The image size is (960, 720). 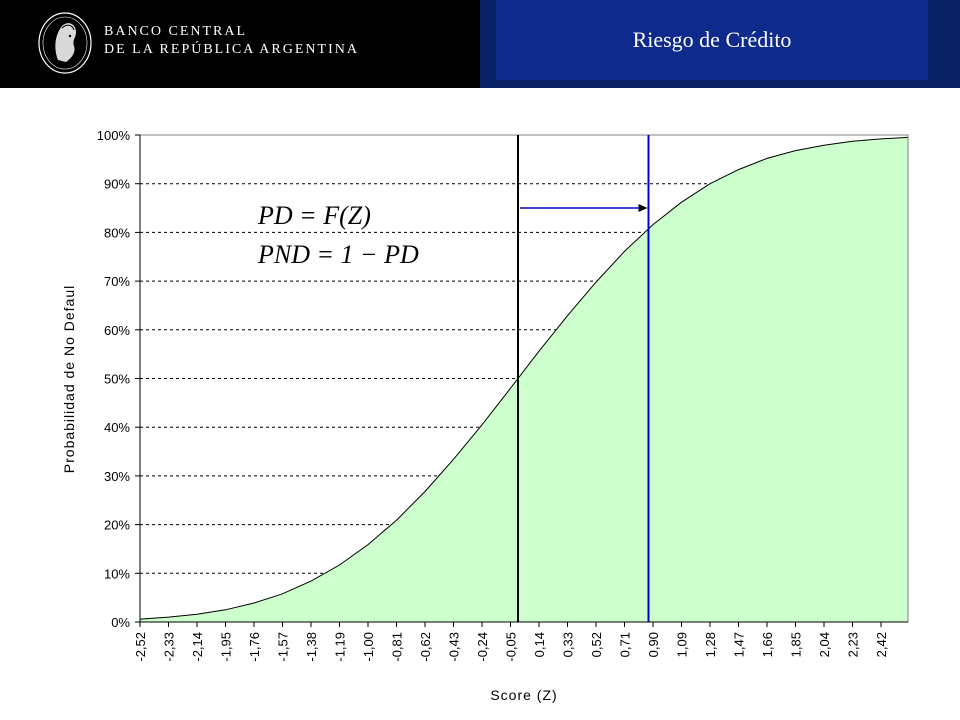 What do you see at coordinates (197, 647) in the screenshot?
I see `x-tick-label: -2,14` at bounding box center [197, 647].